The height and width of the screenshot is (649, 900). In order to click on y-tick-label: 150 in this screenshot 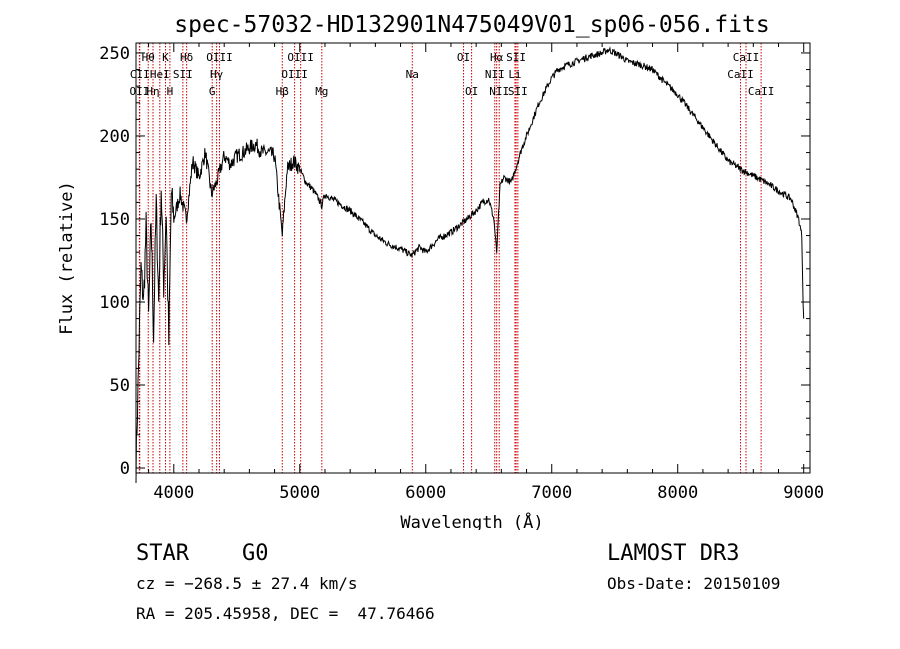, I will do `click(114, 220)`.